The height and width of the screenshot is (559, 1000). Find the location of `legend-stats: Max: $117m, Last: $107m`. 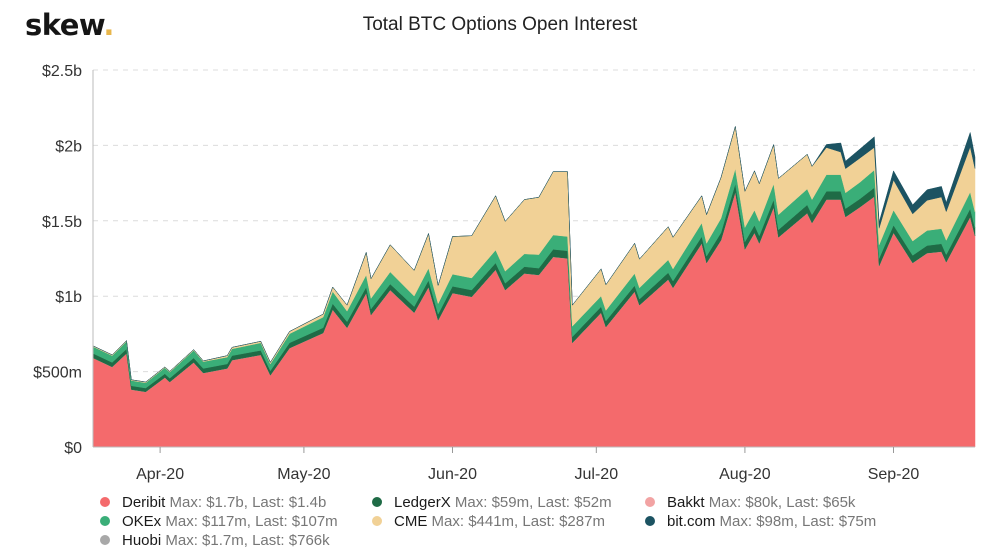

legend-stats: Max: $117m, Last: $107m is located at coordinates (251, 521).